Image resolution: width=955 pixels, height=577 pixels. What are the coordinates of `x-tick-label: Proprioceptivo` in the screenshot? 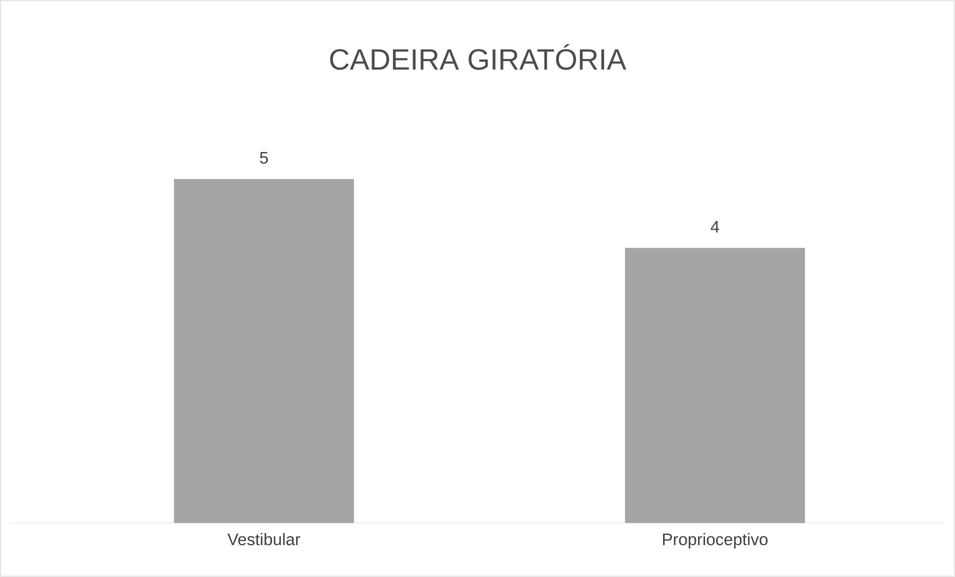 It's located at (715, 541).